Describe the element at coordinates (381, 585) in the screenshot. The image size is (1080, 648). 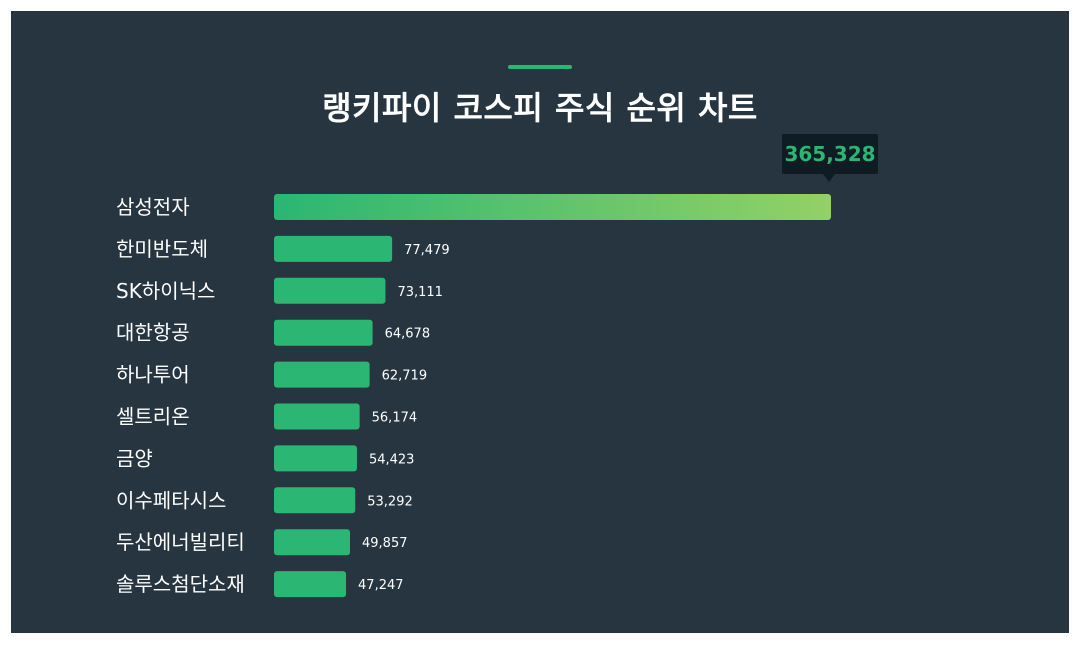
I see `value-label: 47,247` at that location.